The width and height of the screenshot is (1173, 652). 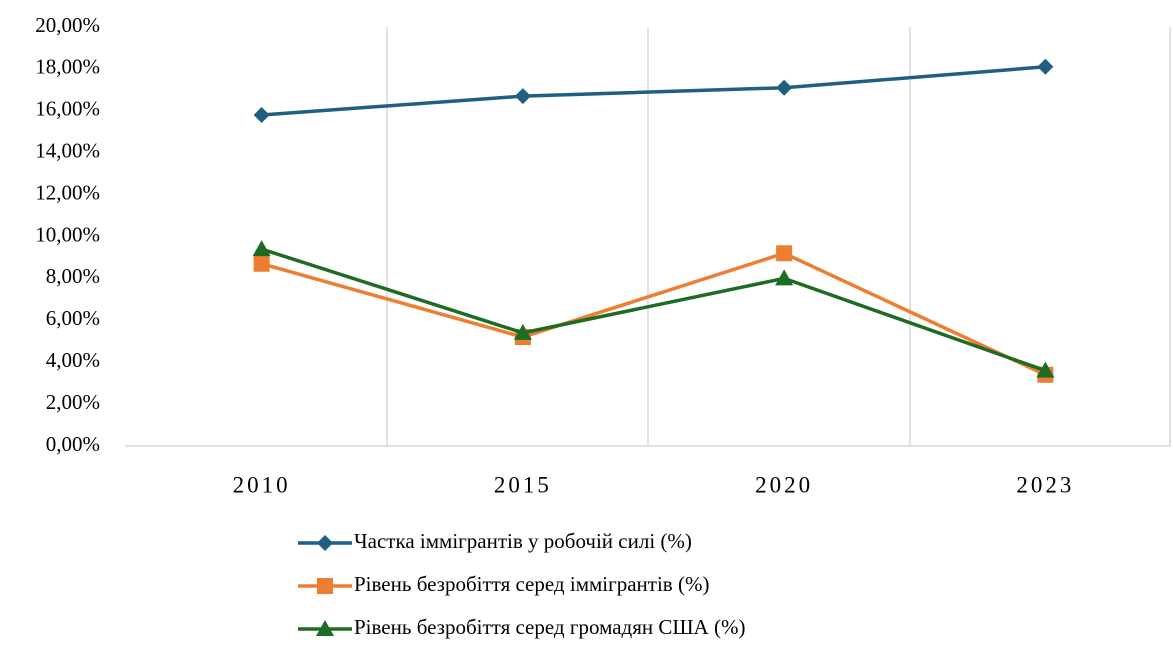 What do you see at coordinates (67, 109) in the screenshot?
I see `y-tick-label: 16,00%` at bounding box center [67, 109].